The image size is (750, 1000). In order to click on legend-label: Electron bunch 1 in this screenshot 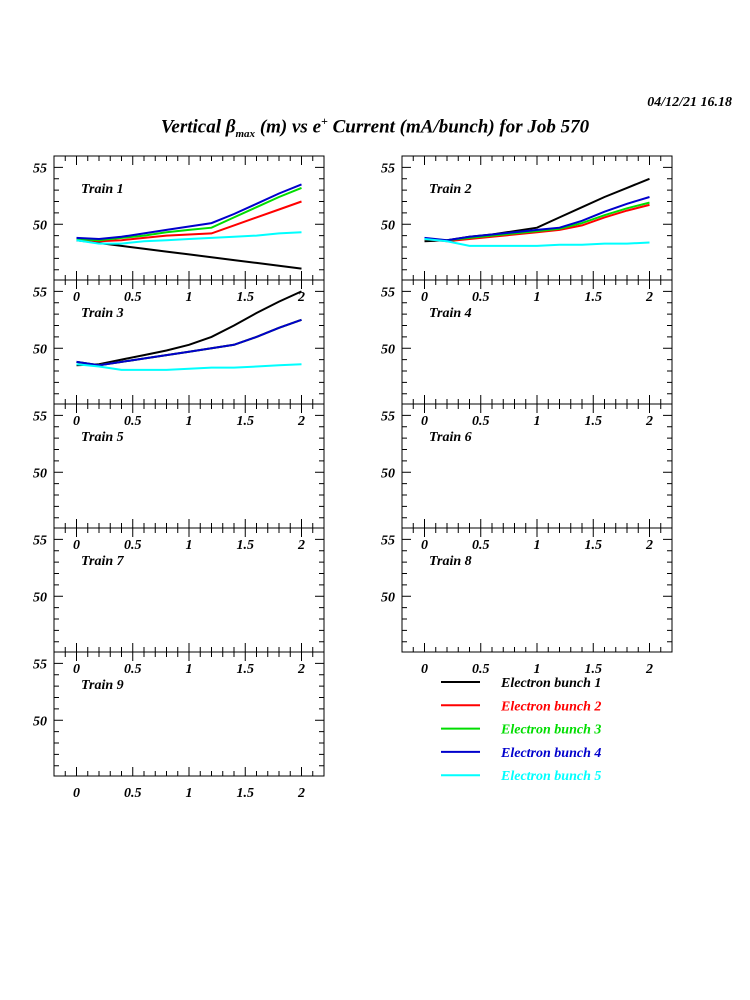, I will do `click(550, 683)`.